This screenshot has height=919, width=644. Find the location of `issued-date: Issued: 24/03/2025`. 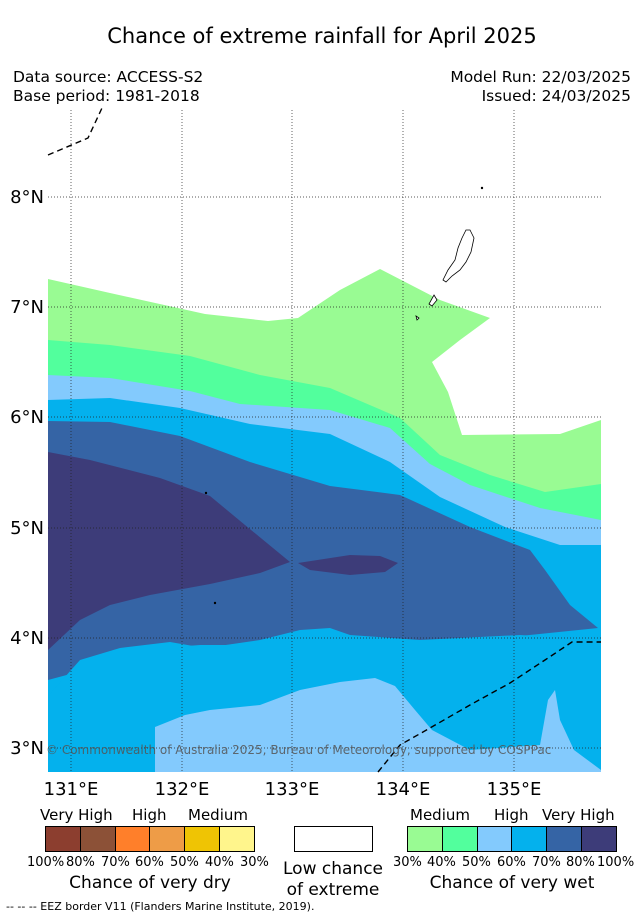

issued-date: Issued: 24/03/2025 is located at coordinates (556, 96).